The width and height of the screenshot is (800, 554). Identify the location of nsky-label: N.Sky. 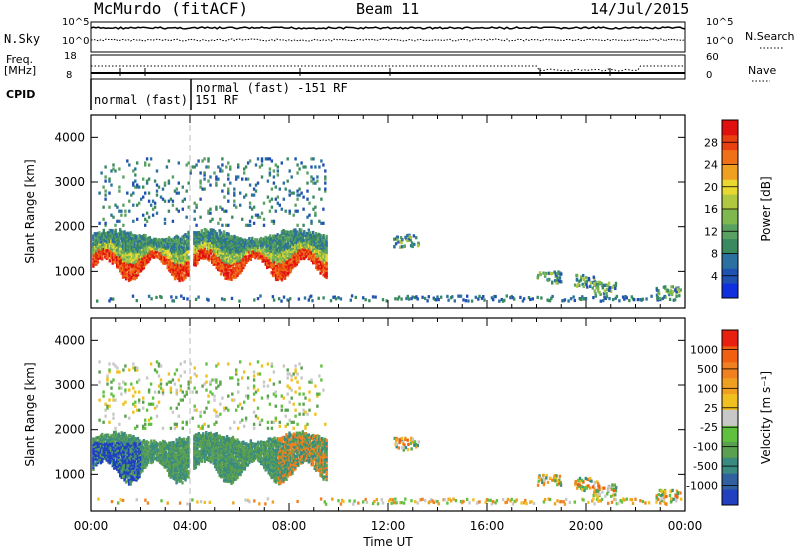
(22, 39).